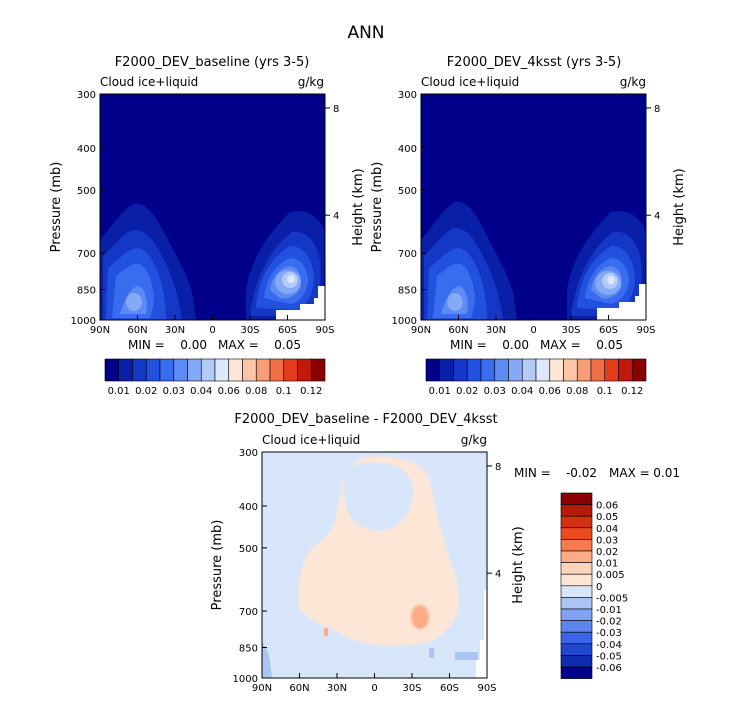  I want to click on x-tick-label: 30S, so click(249, 330).